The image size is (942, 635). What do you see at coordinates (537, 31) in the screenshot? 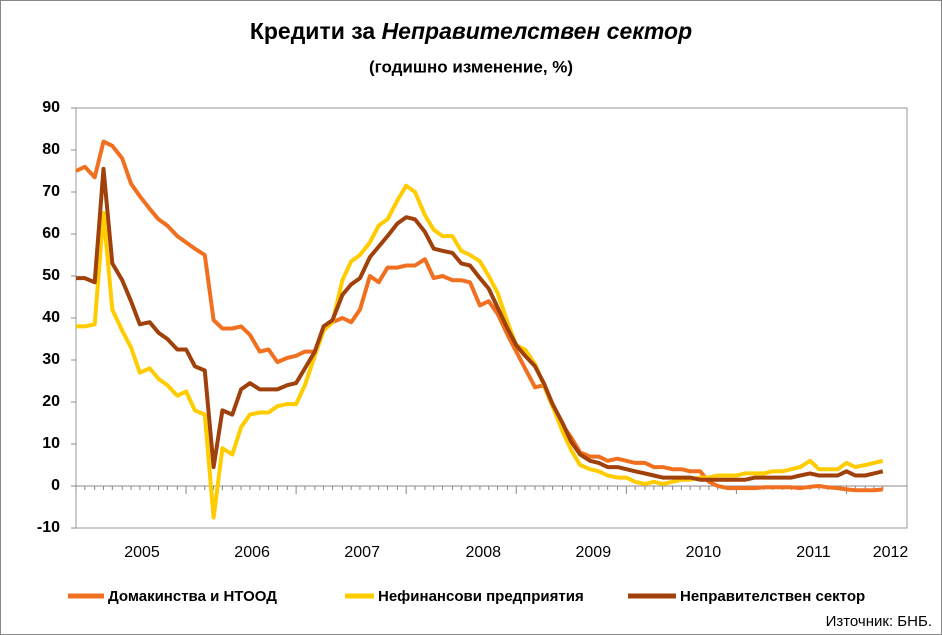
I see `title-emphasis: Неправителствен сектор` at bounding box center [537, 31].